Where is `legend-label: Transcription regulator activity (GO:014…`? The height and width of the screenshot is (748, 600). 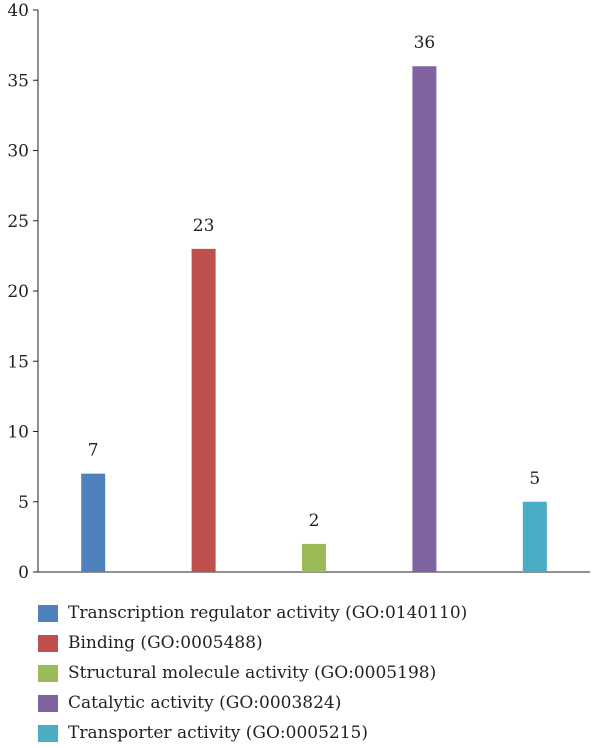 legend-label: Transcription regulator activity (GO:014… is located at coordinates (268, 613).